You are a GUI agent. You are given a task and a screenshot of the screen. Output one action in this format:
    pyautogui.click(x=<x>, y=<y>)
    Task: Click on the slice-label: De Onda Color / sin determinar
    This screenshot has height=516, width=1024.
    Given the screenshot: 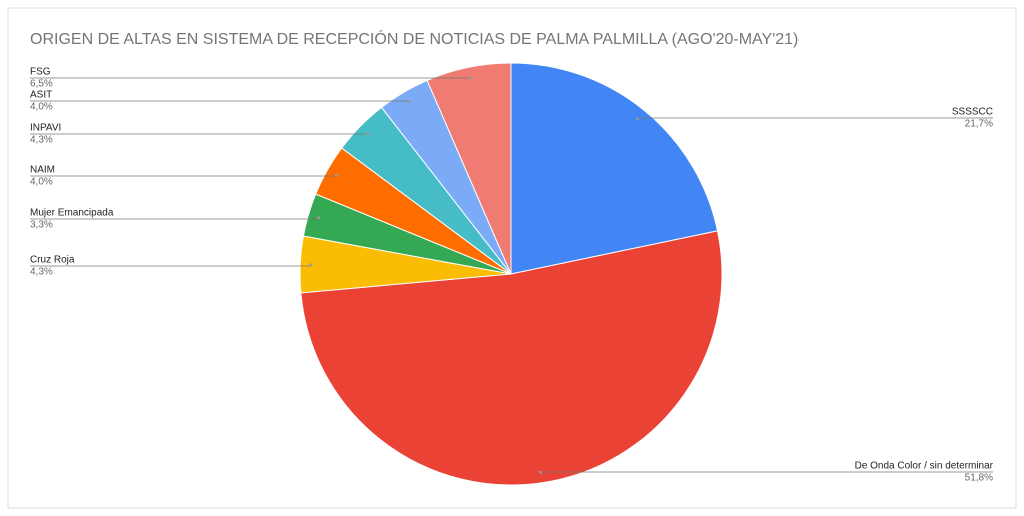 What is the action you would take?
    pyautogui.click(x=924, y=466)
    